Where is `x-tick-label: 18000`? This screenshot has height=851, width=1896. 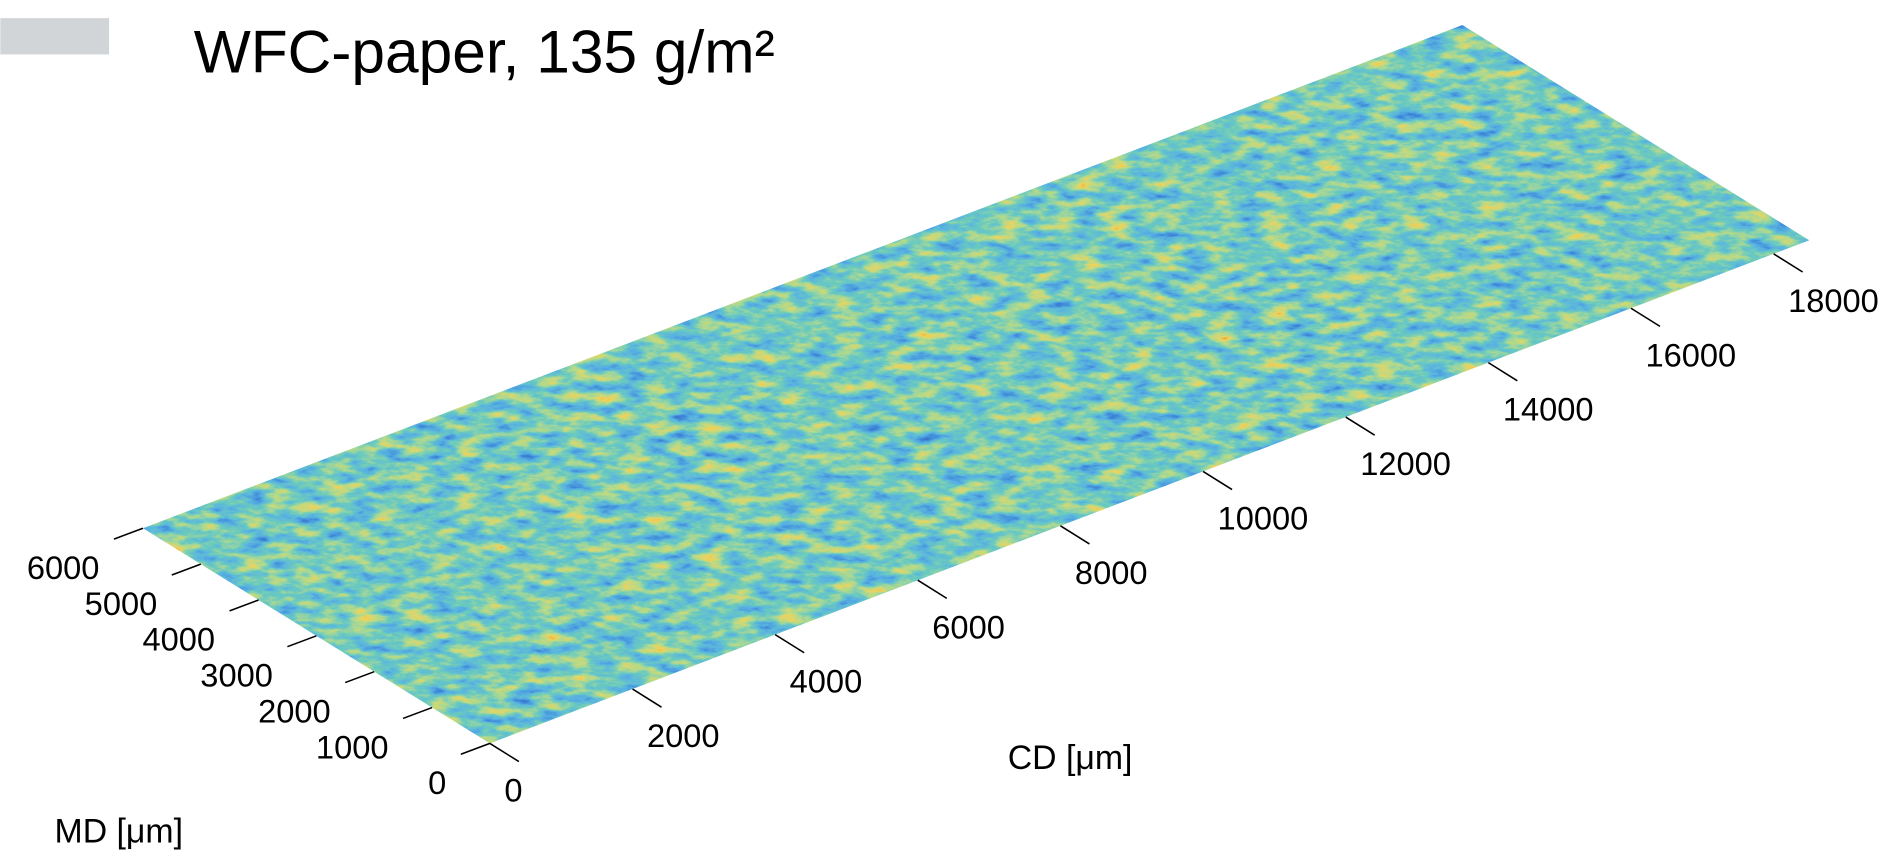
x-tick-label: 18000 is located at coordinates (1833, 300).